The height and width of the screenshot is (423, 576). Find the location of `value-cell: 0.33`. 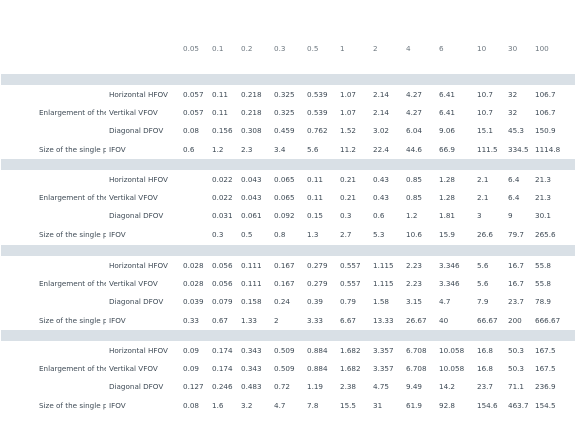

value-cell: 0.33 is located at coordinates (195, 320).